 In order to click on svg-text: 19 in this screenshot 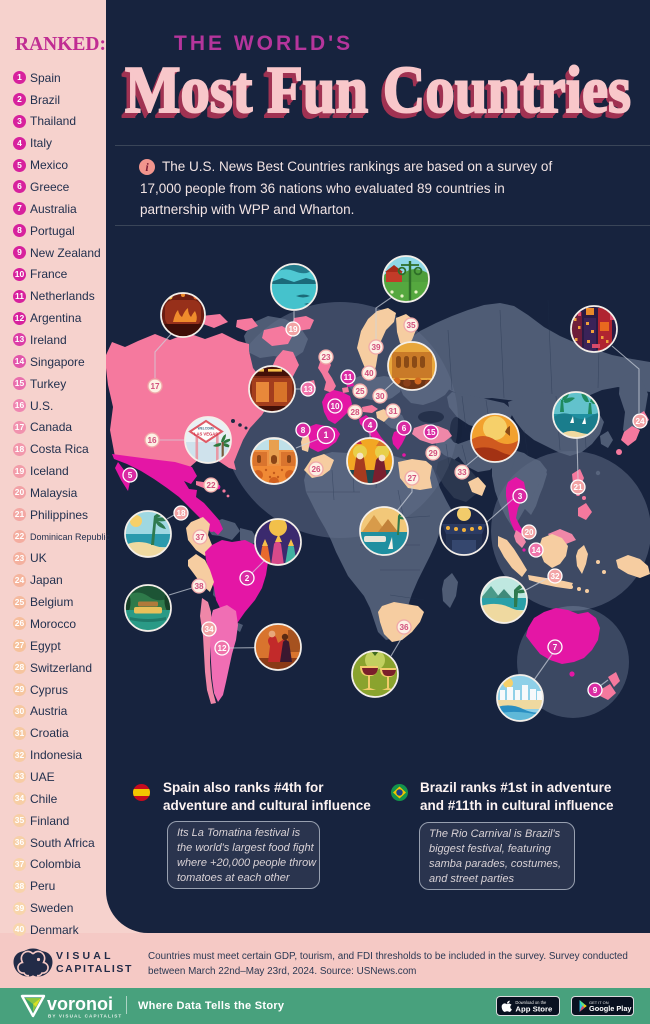, I will do `click(293, 329)`.